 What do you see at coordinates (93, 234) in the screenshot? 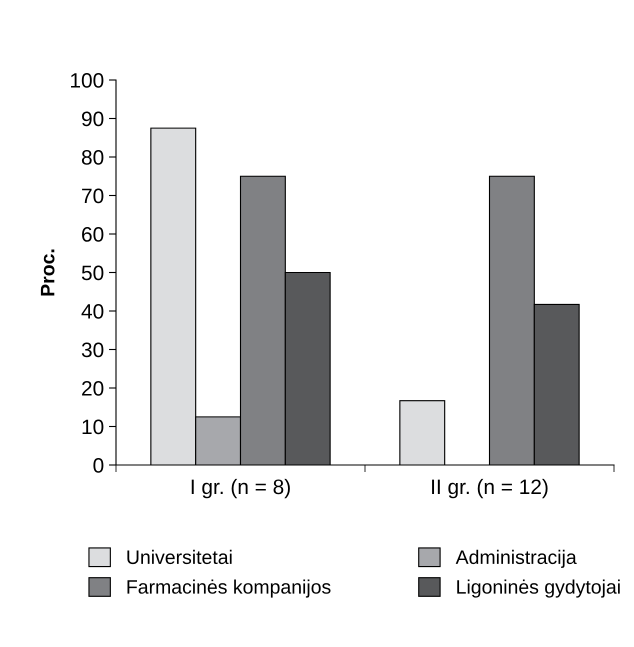
I see `y-tick-label: 60` at bounding box center [93, 234].